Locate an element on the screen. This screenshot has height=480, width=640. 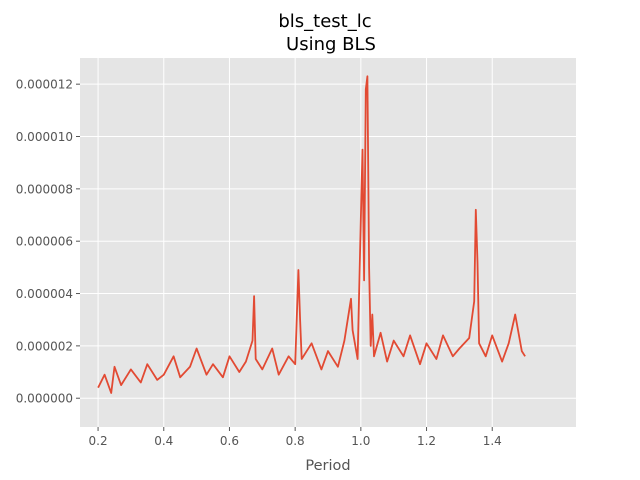
y-tick-label: 0.000008 is located at coordinates (44, 189).